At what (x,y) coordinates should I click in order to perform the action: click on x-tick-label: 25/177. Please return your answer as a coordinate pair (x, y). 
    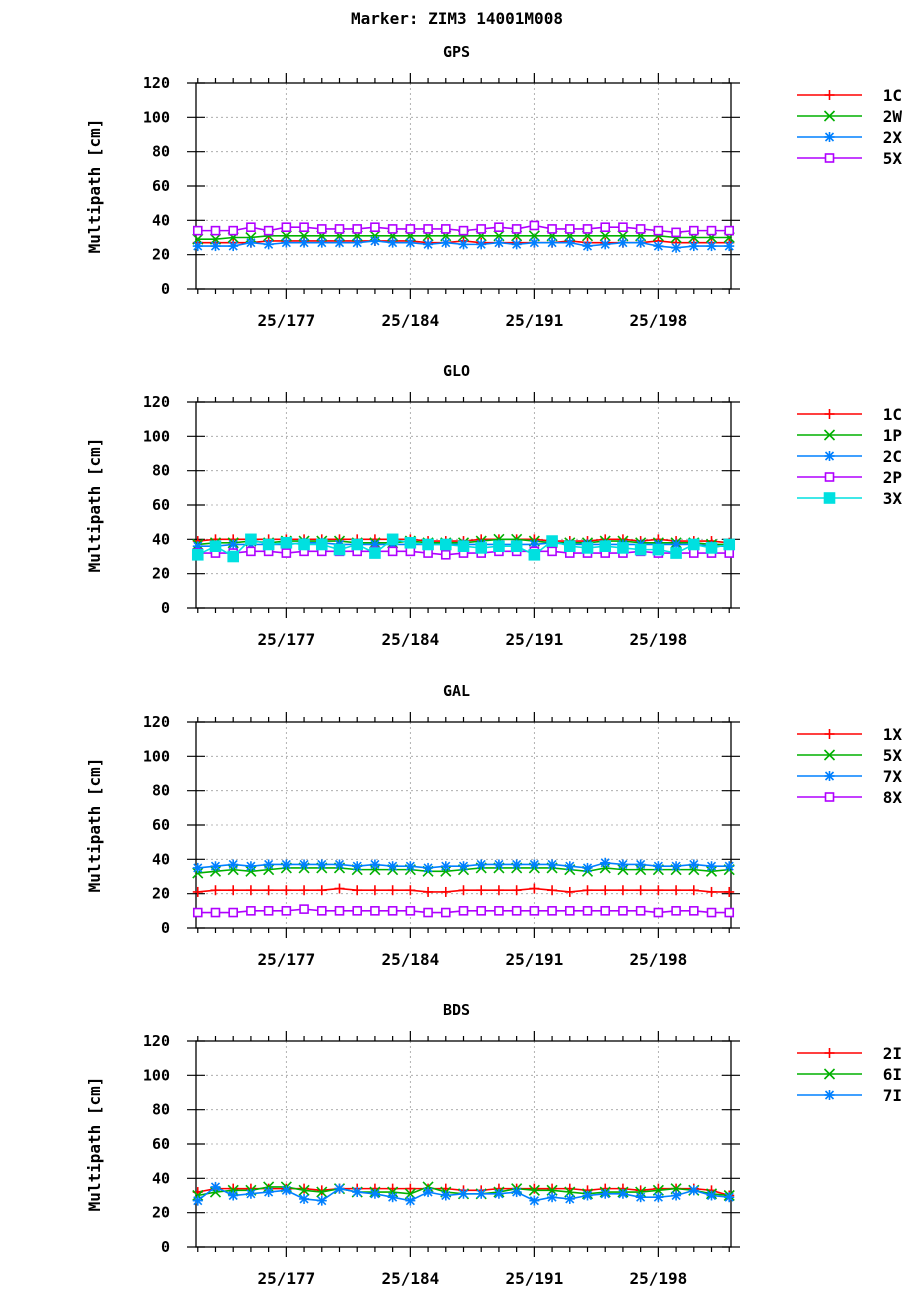
    Looking at the image, I should click on (286, 959).